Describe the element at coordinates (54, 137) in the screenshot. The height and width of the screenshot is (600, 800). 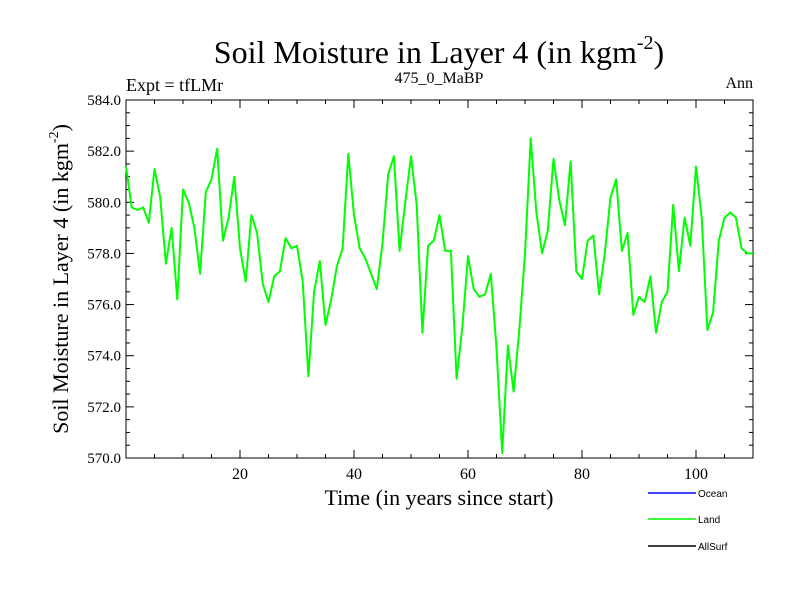
I see `y-axis-label-exponent: -2` at that location.